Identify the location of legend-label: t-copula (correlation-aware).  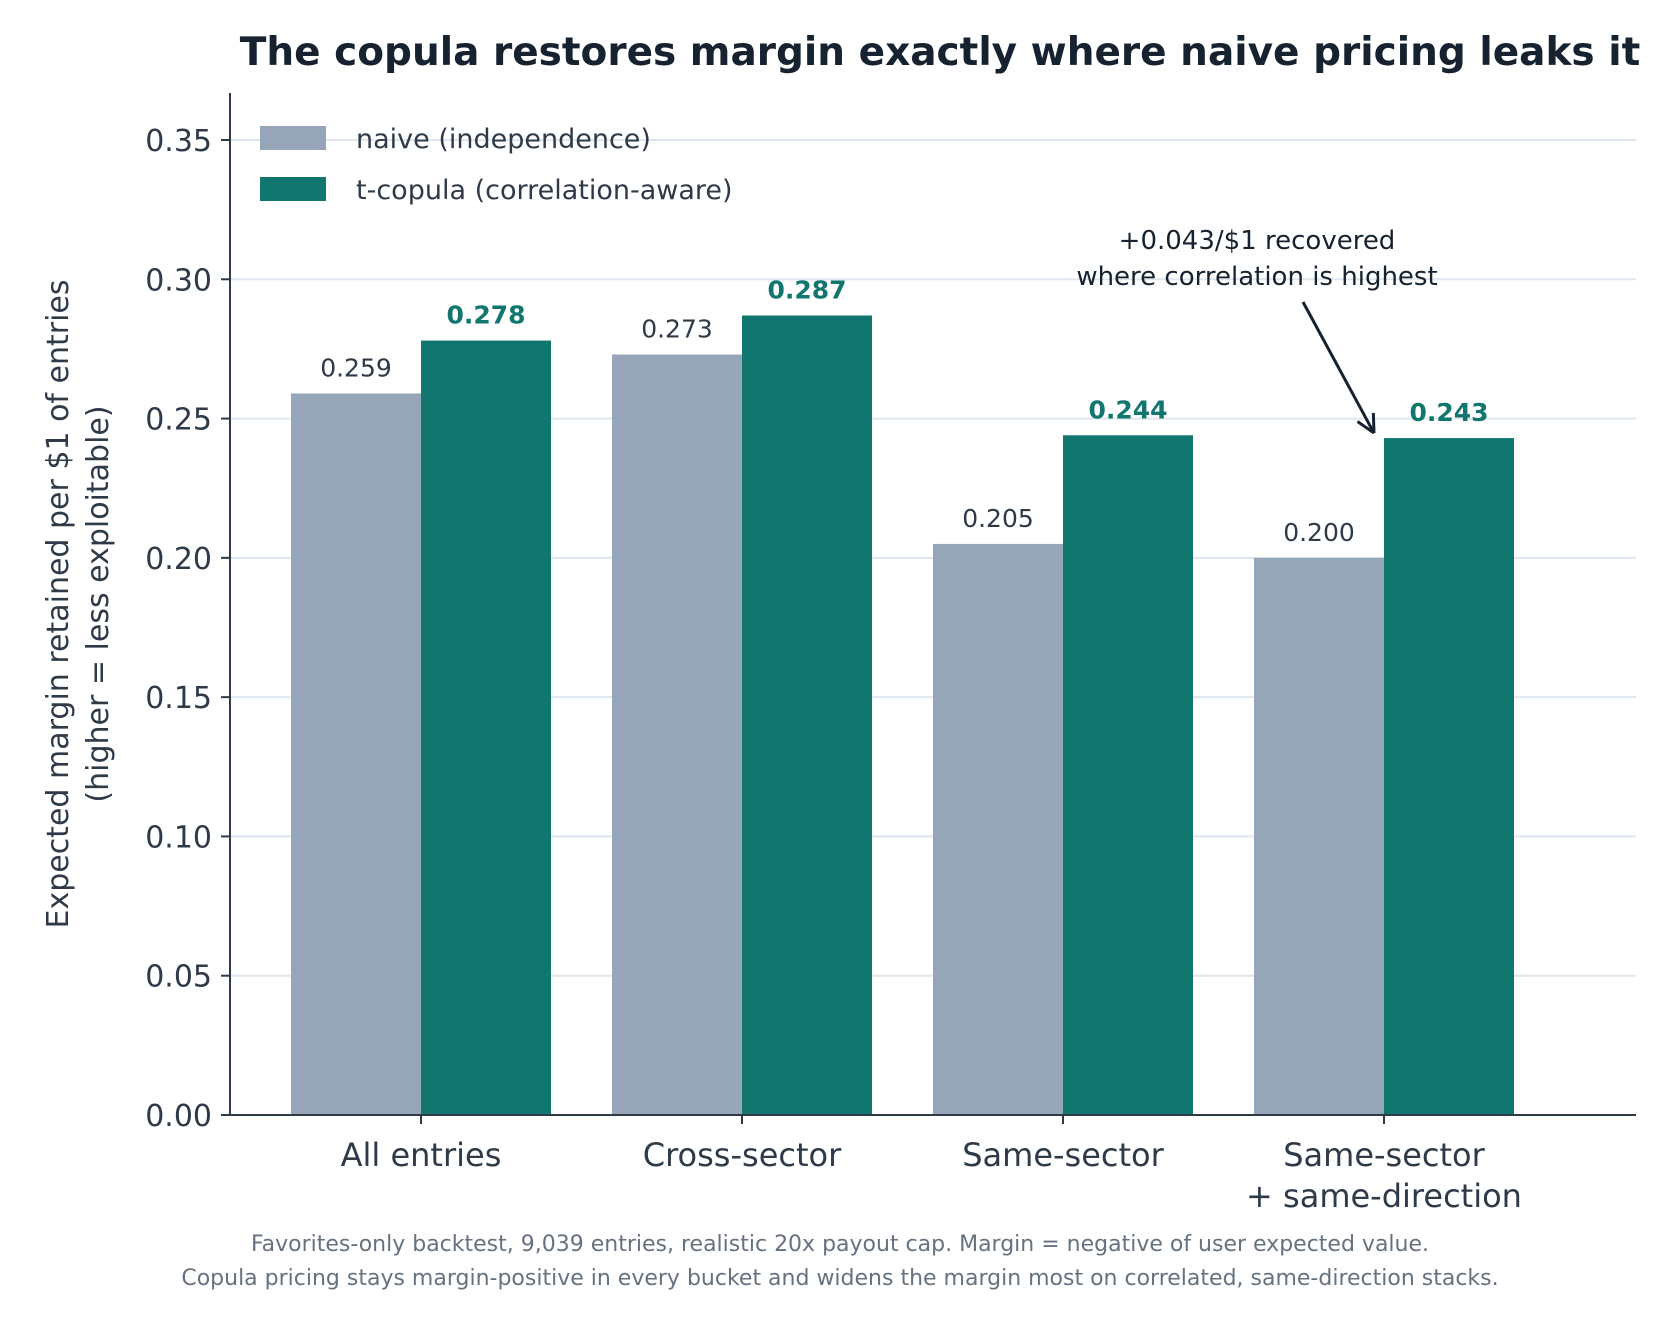
(544, 190).